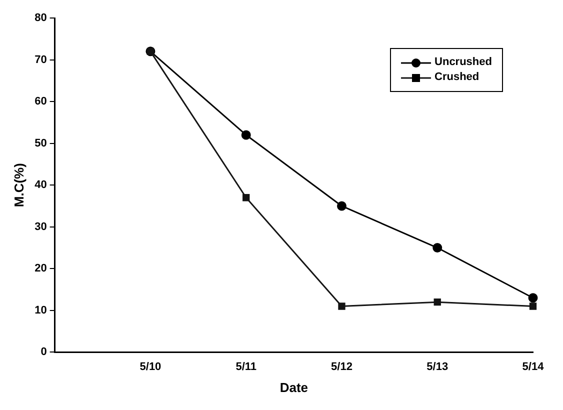 The image size is (563, 410). I want to click on y-tick-label: 40, so click(40, 185).